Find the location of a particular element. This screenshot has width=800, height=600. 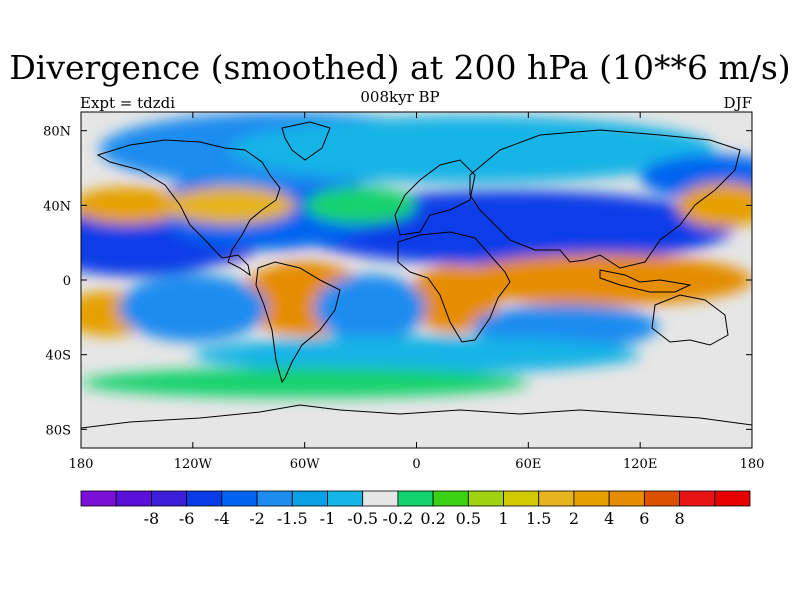

lon-tick-label: 60E is located at coordinates (528, 464).